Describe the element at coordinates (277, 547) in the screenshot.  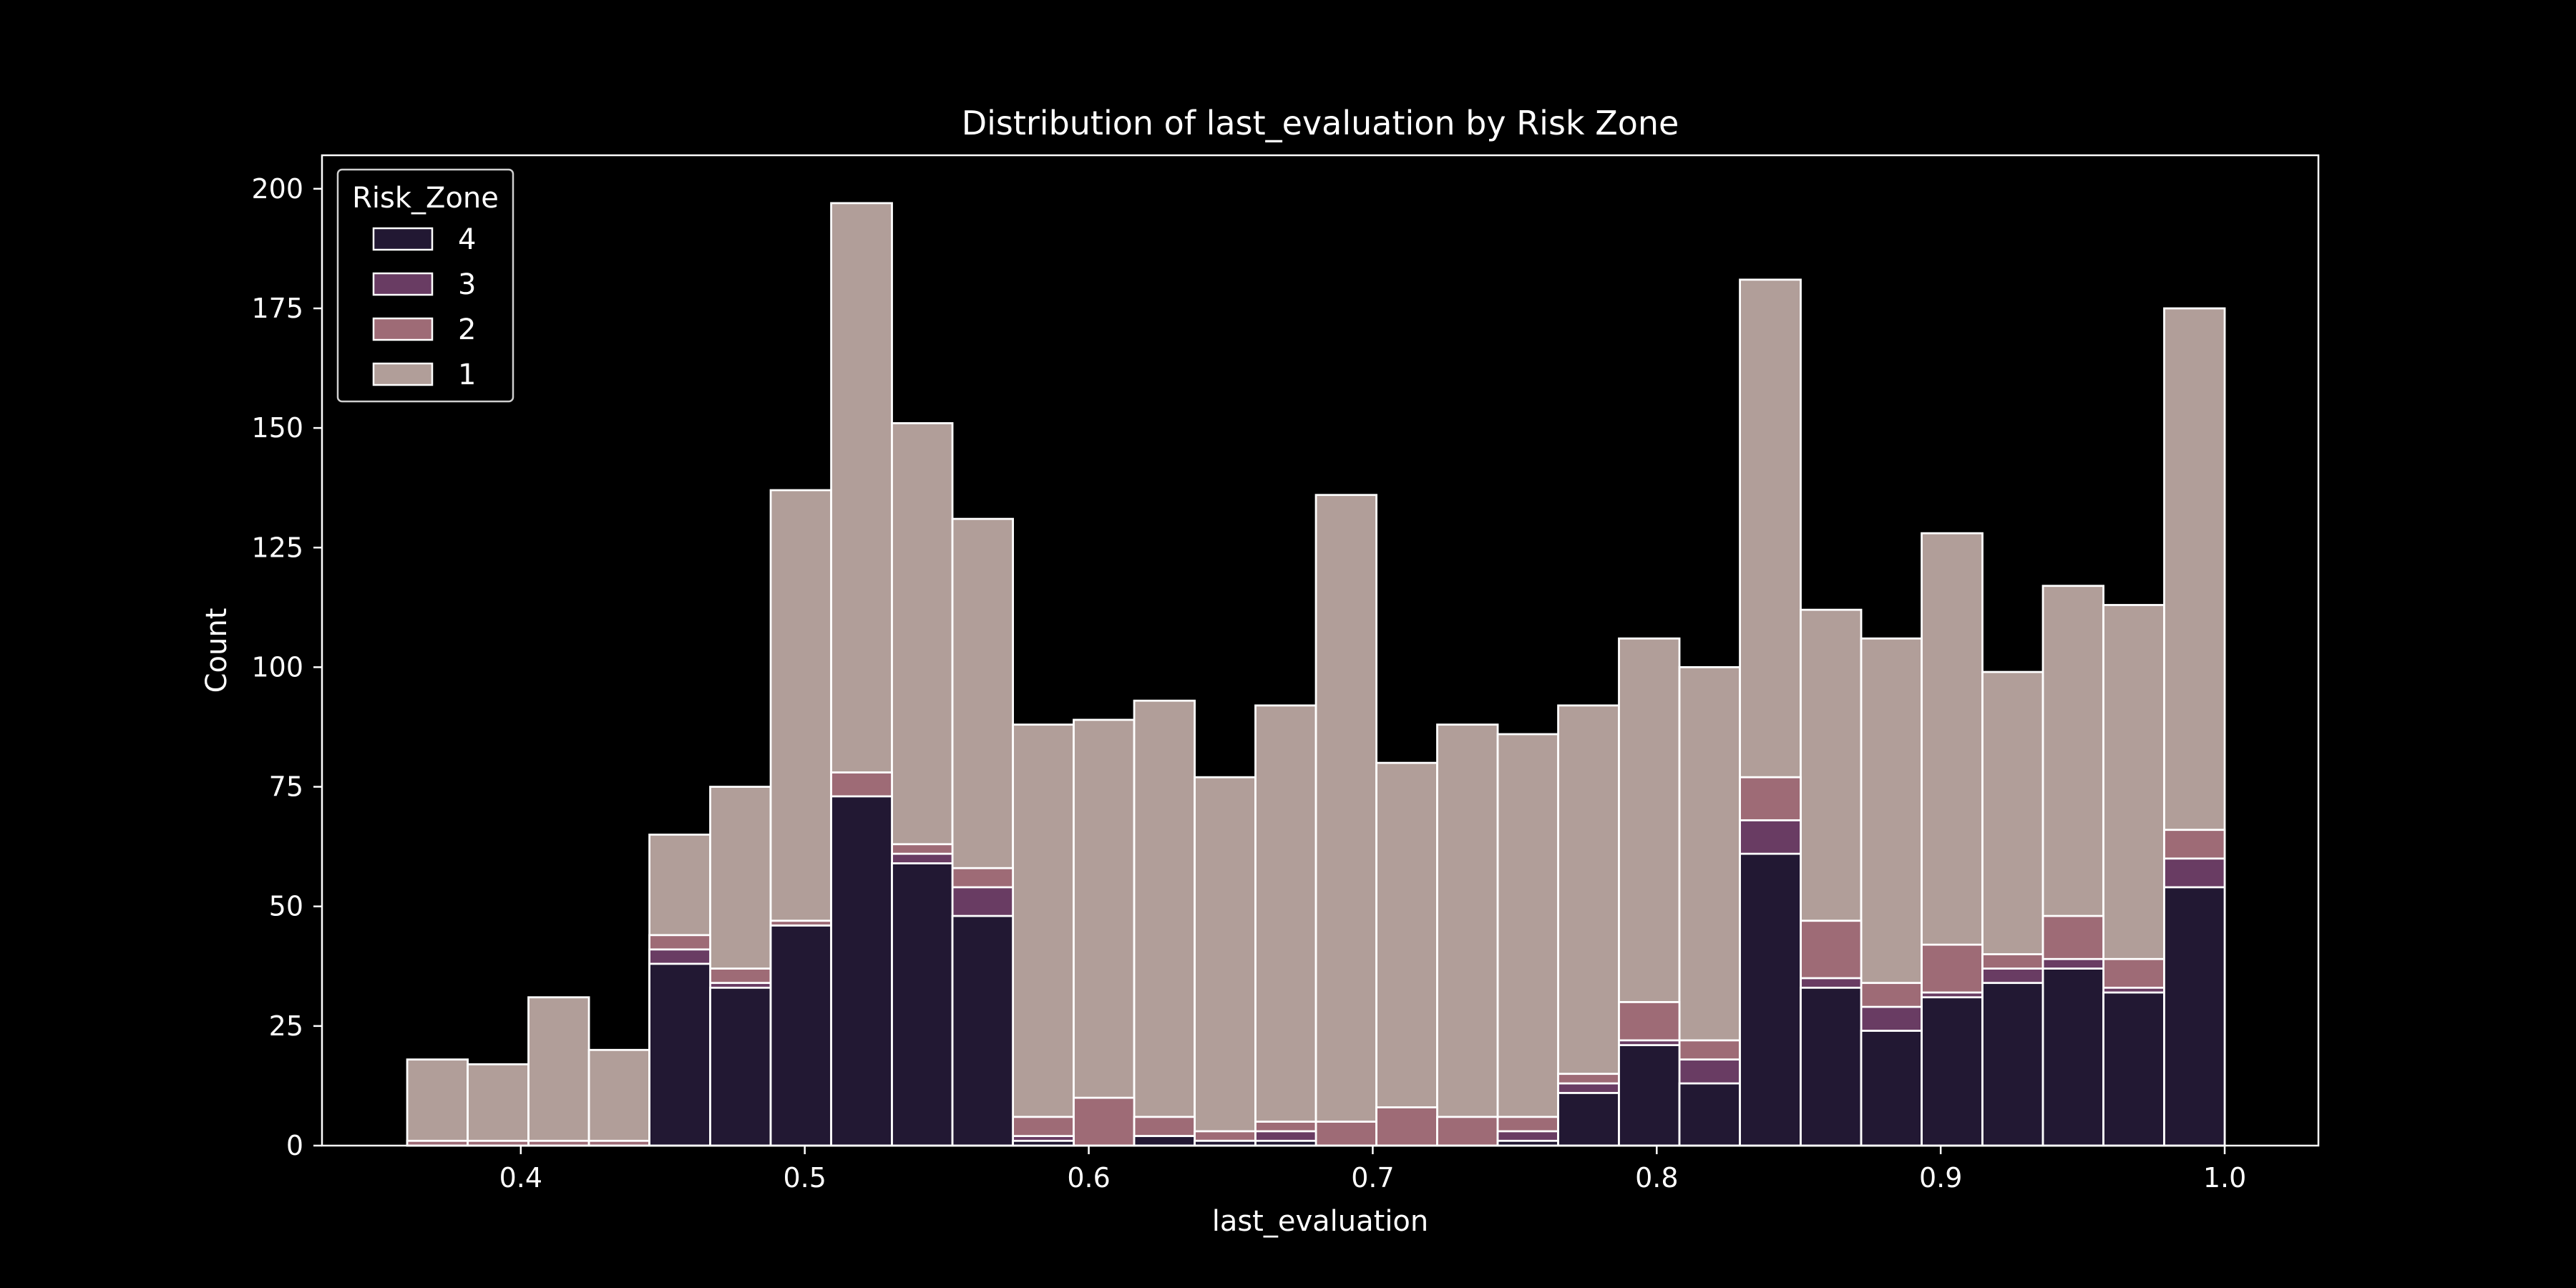
I see `y-tick-label: 125` at that location.